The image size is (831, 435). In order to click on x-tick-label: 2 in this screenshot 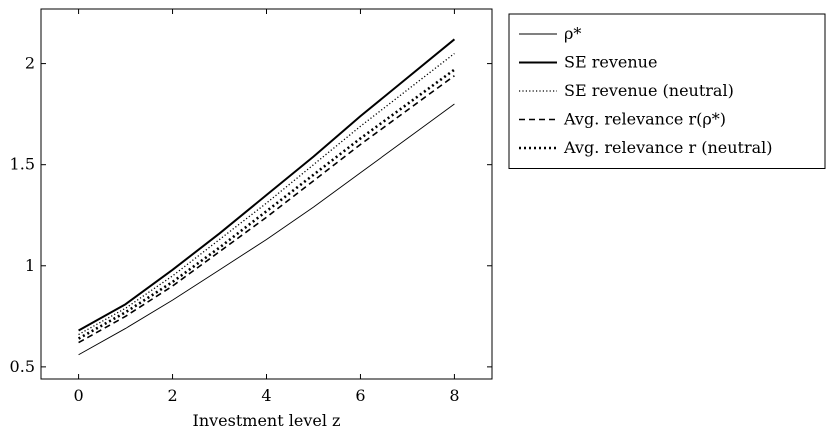, I will do `click(172, 395)`.